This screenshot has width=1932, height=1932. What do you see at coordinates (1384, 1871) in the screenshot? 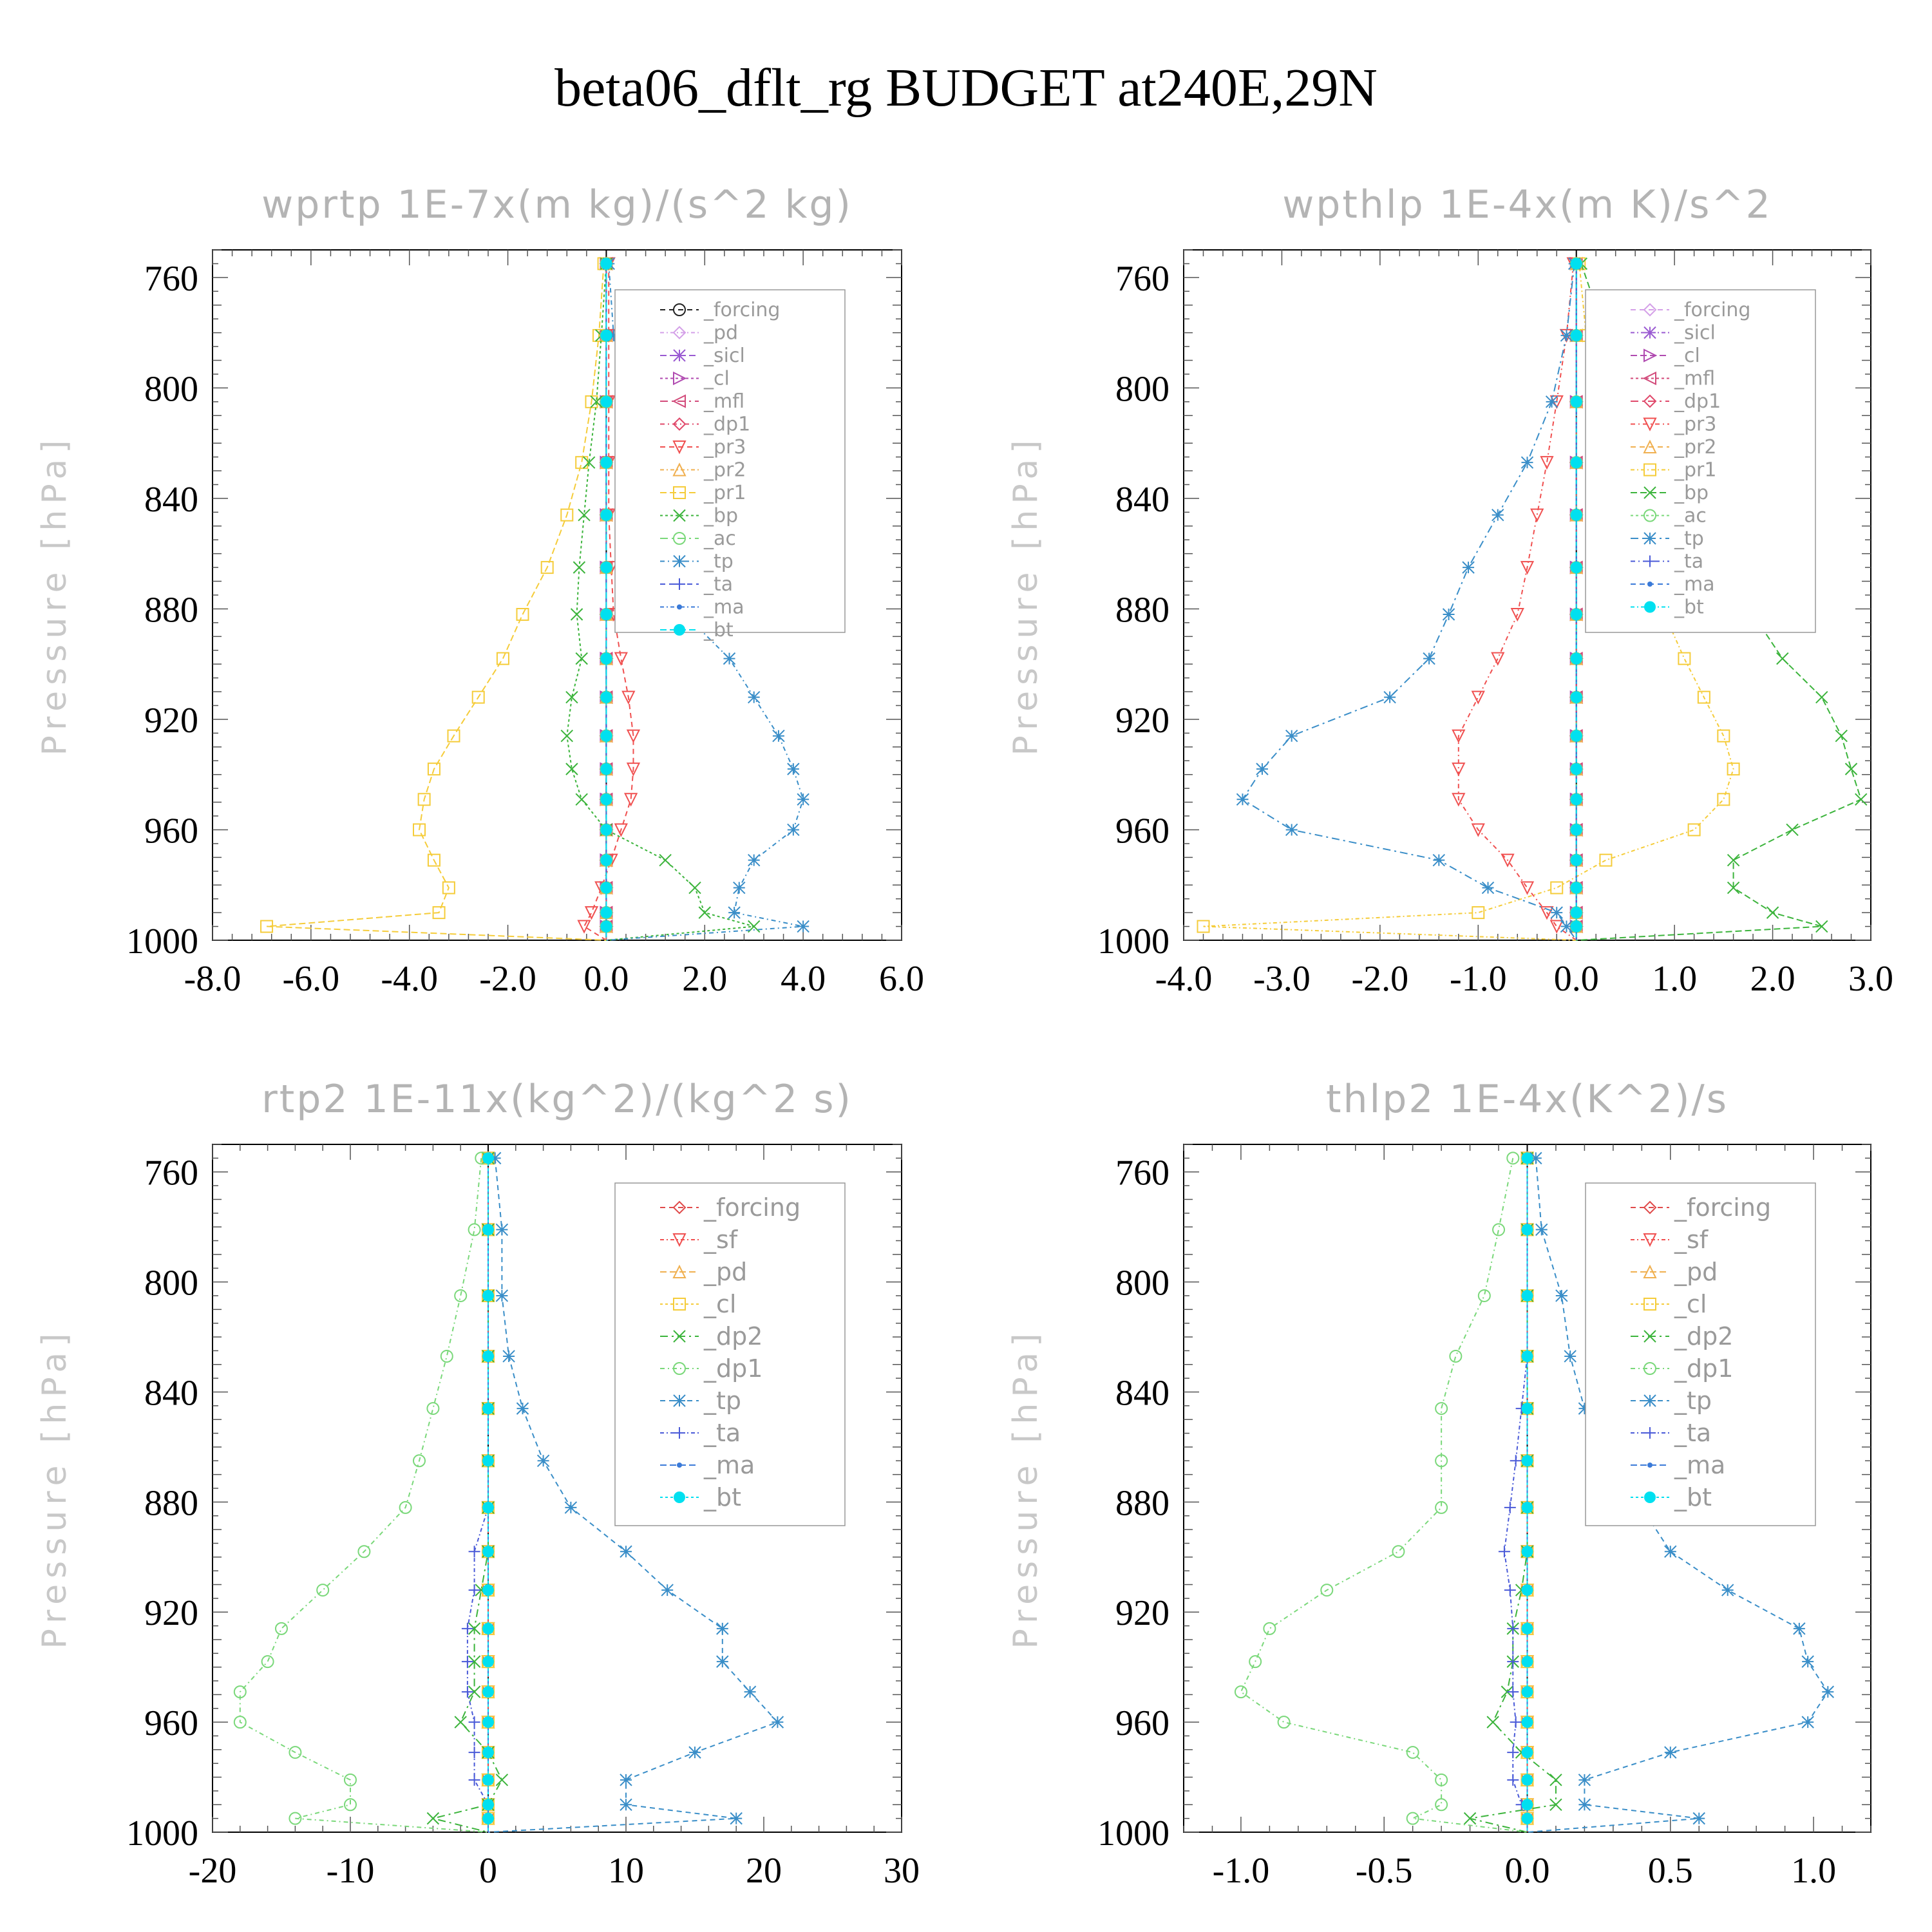
I see `x-tick-label: -0.5` at bounding box center [1384, 1871].